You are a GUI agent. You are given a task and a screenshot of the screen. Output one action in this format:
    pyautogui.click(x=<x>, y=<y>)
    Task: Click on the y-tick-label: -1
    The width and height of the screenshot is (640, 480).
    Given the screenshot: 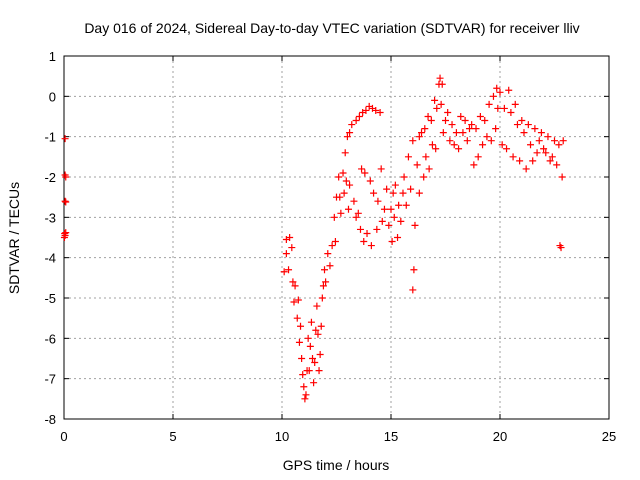 What is the action you would take?
    pyautogui.click(x=50, y=137)
    